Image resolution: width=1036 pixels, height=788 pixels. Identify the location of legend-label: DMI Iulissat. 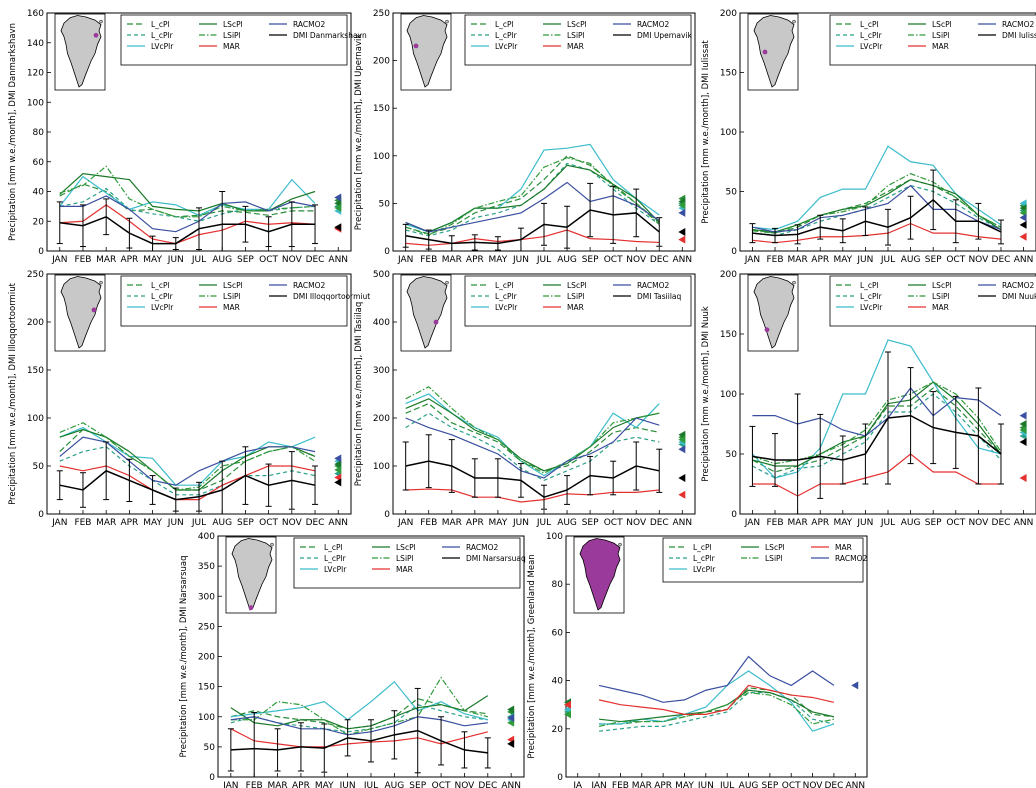
(1019, 35).